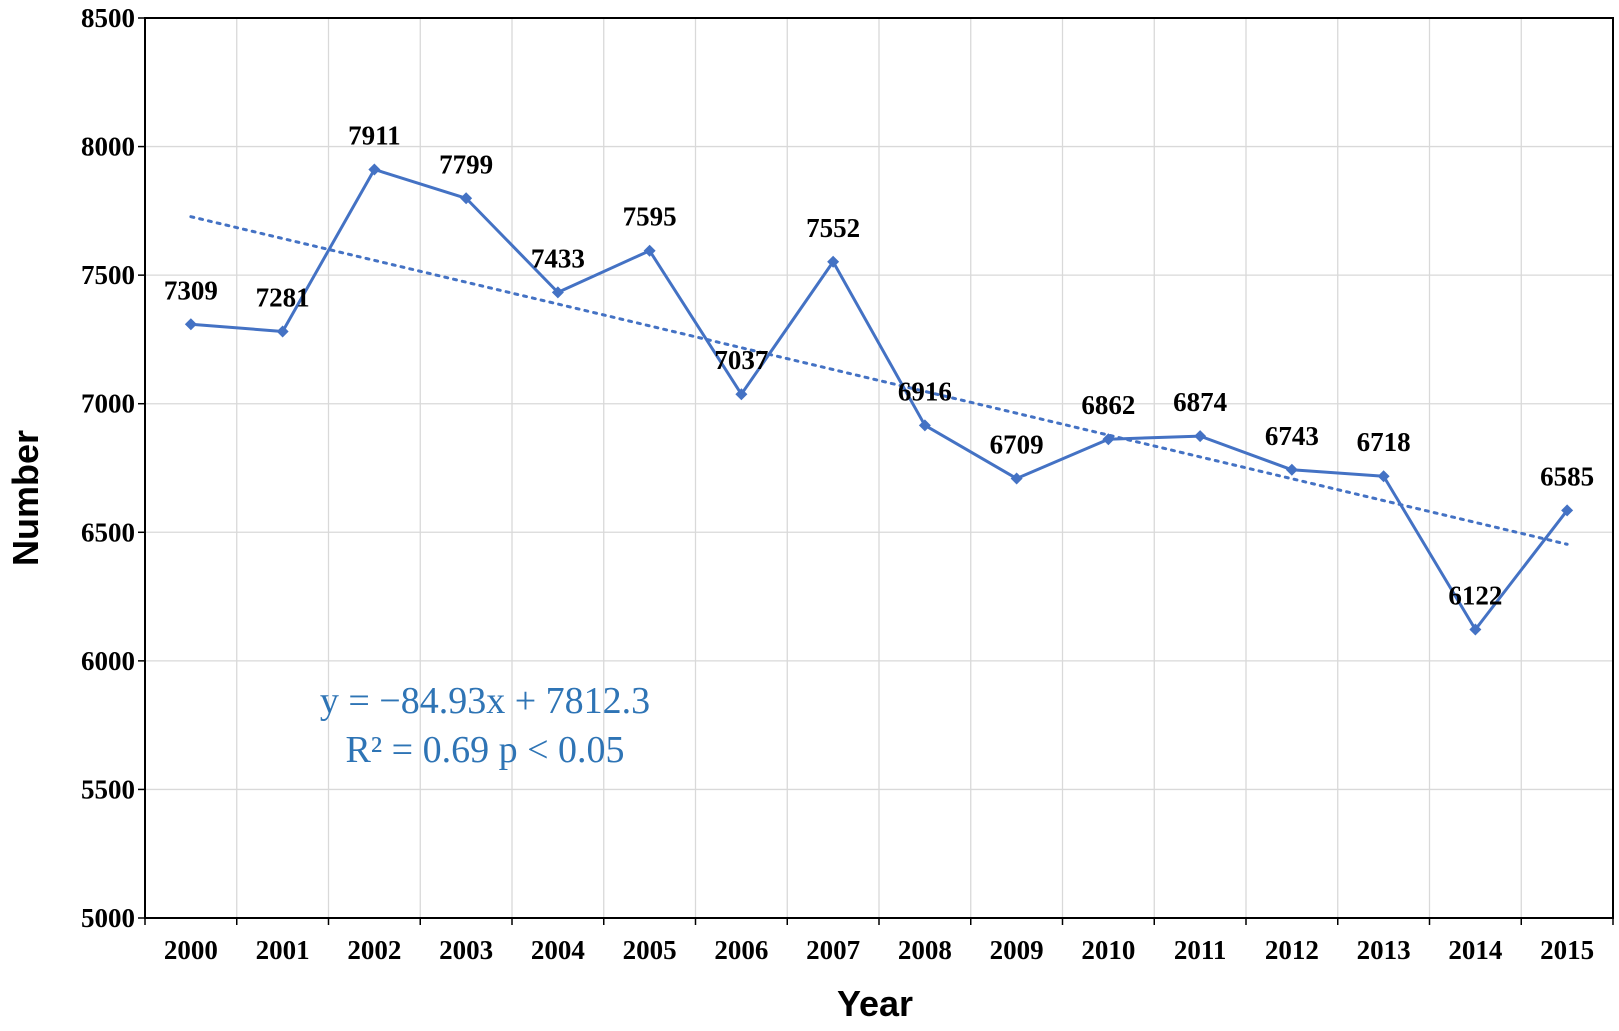 This screenshot has height=1031, width=1619. Describe the element at coordinates (1567, 950) in the screenshot. I see `x-tick-label: 2015` at that location.